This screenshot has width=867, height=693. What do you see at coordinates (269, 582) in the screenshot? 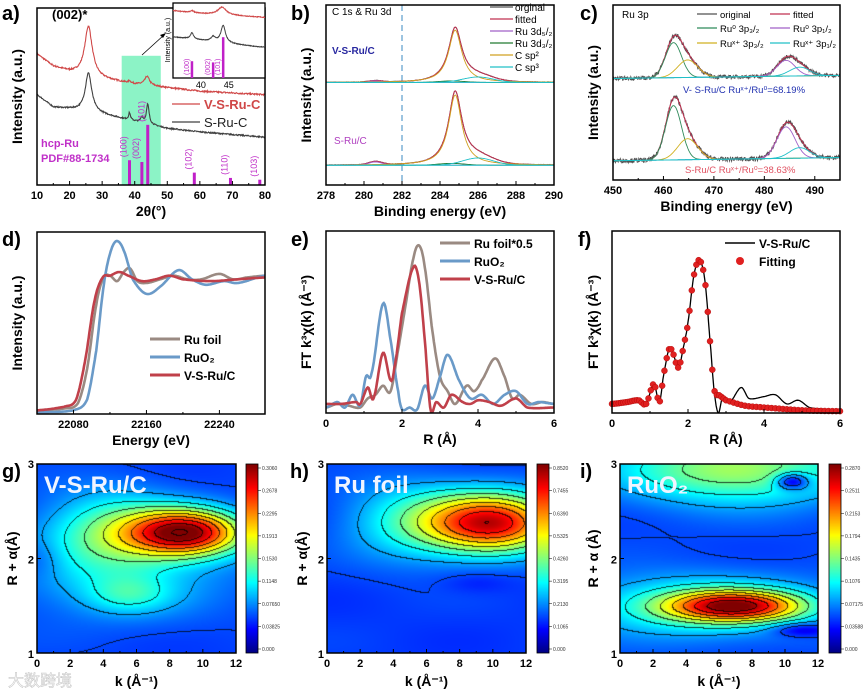
I see `colorbar-tick-label: 0.1148` at bounding box center [269, 582].